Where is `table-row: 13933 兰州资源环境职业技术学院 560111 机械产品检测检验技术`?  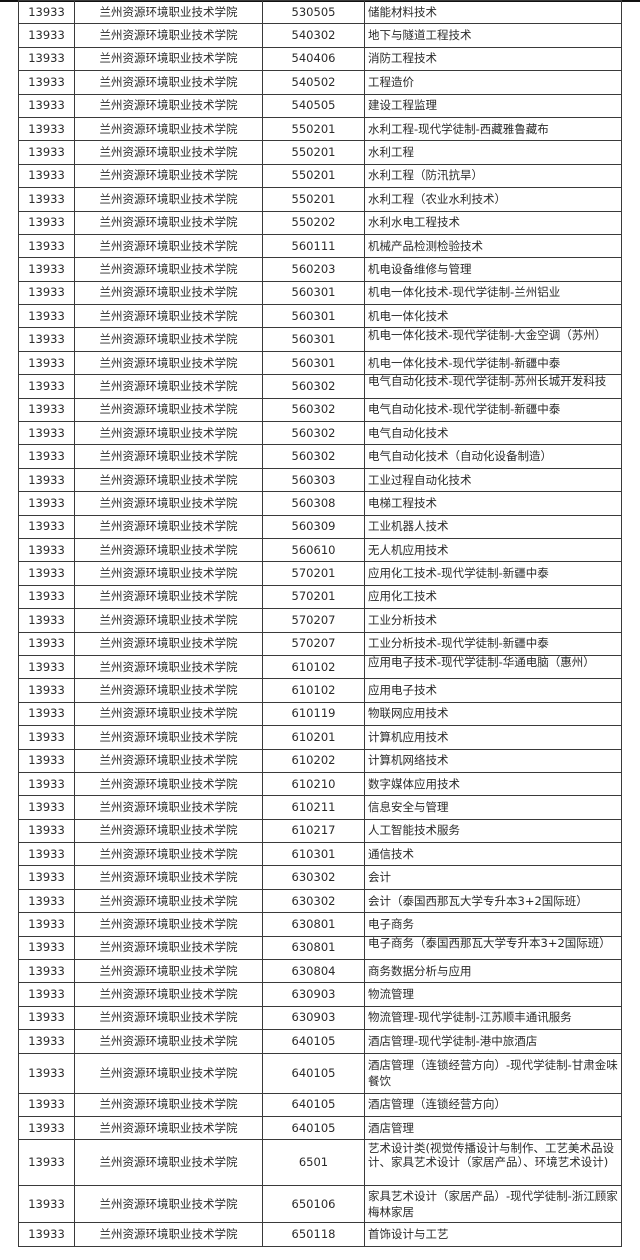
table-row: 13933 兰州资源环境职业技术学院 560111 机械产品检测检验技术 is located at coordinates (320, 246).